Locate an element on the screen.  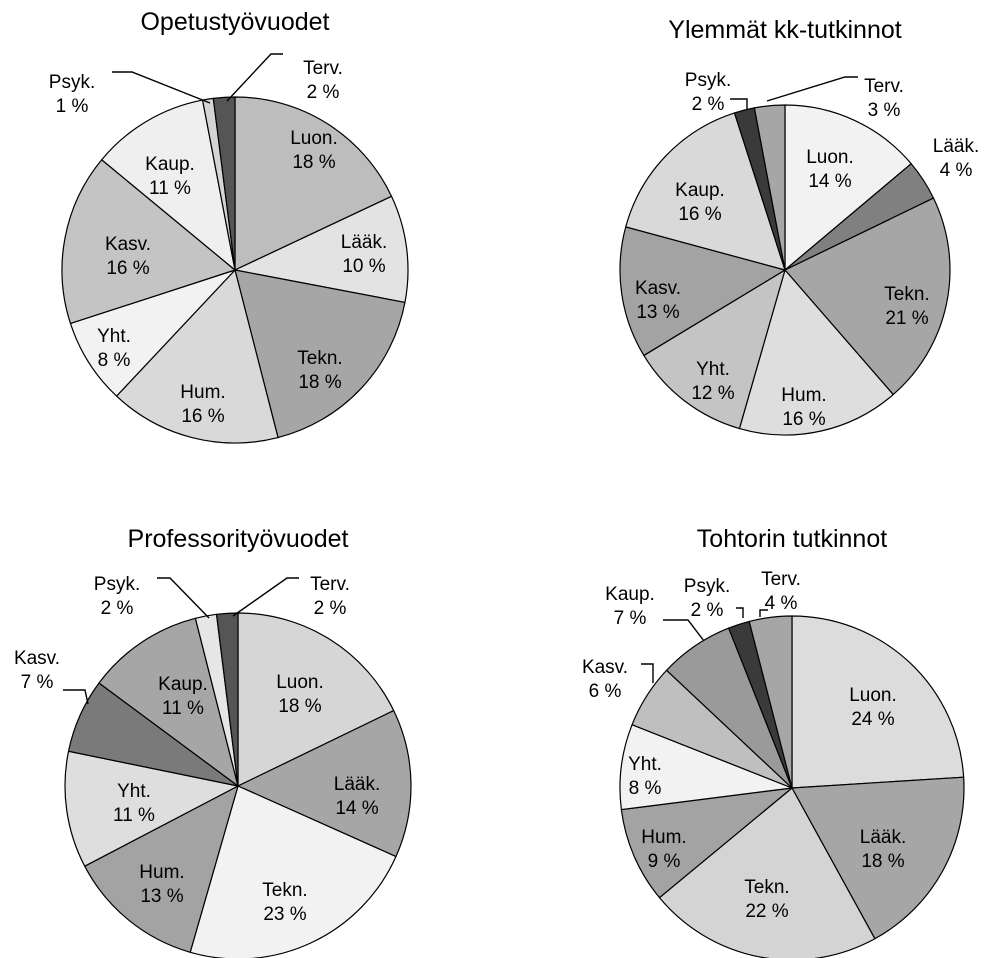
percent-value: 9 % is located at coordinates (664, 861).